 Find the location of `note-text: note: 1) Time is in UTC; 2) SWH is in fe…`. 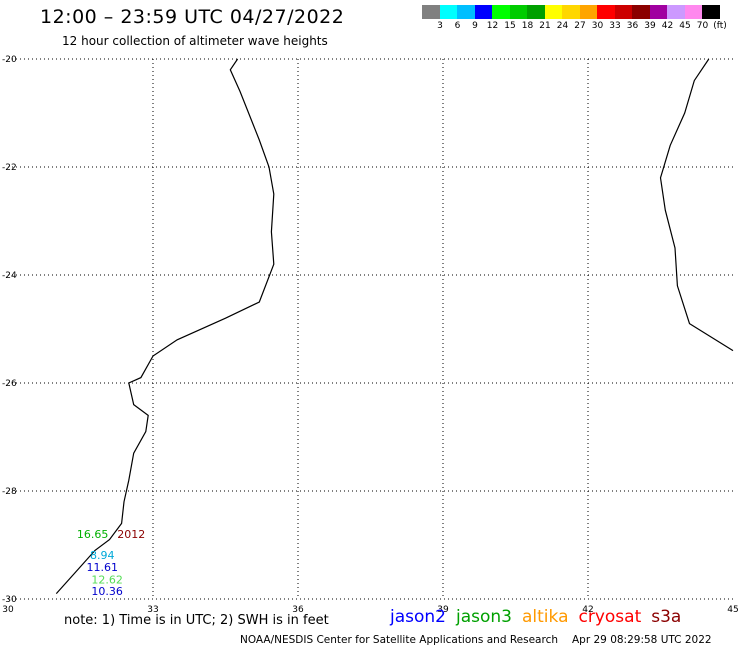

note-text: note: 1) Time is in UTC; 2) SWH is in fe… is located at coordinates (196, 620).